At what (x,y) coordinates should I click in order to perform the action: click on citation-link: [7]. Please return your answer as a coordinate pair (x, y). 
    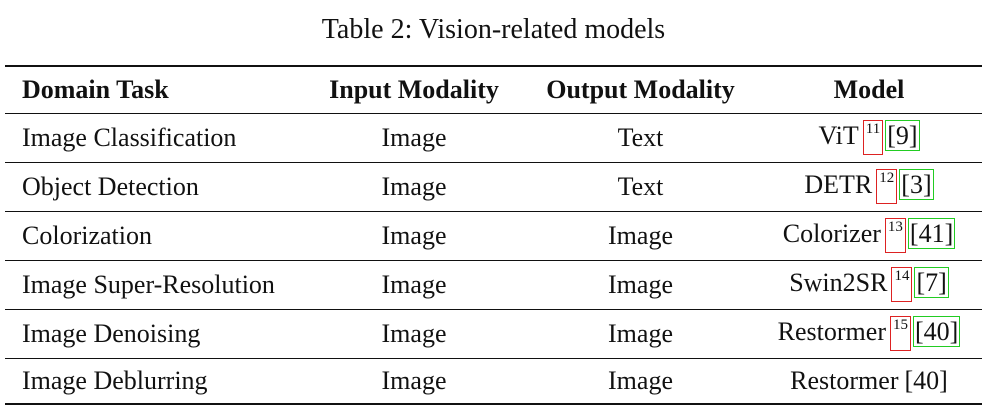
    Looking at the image, I should click on (931, 282).